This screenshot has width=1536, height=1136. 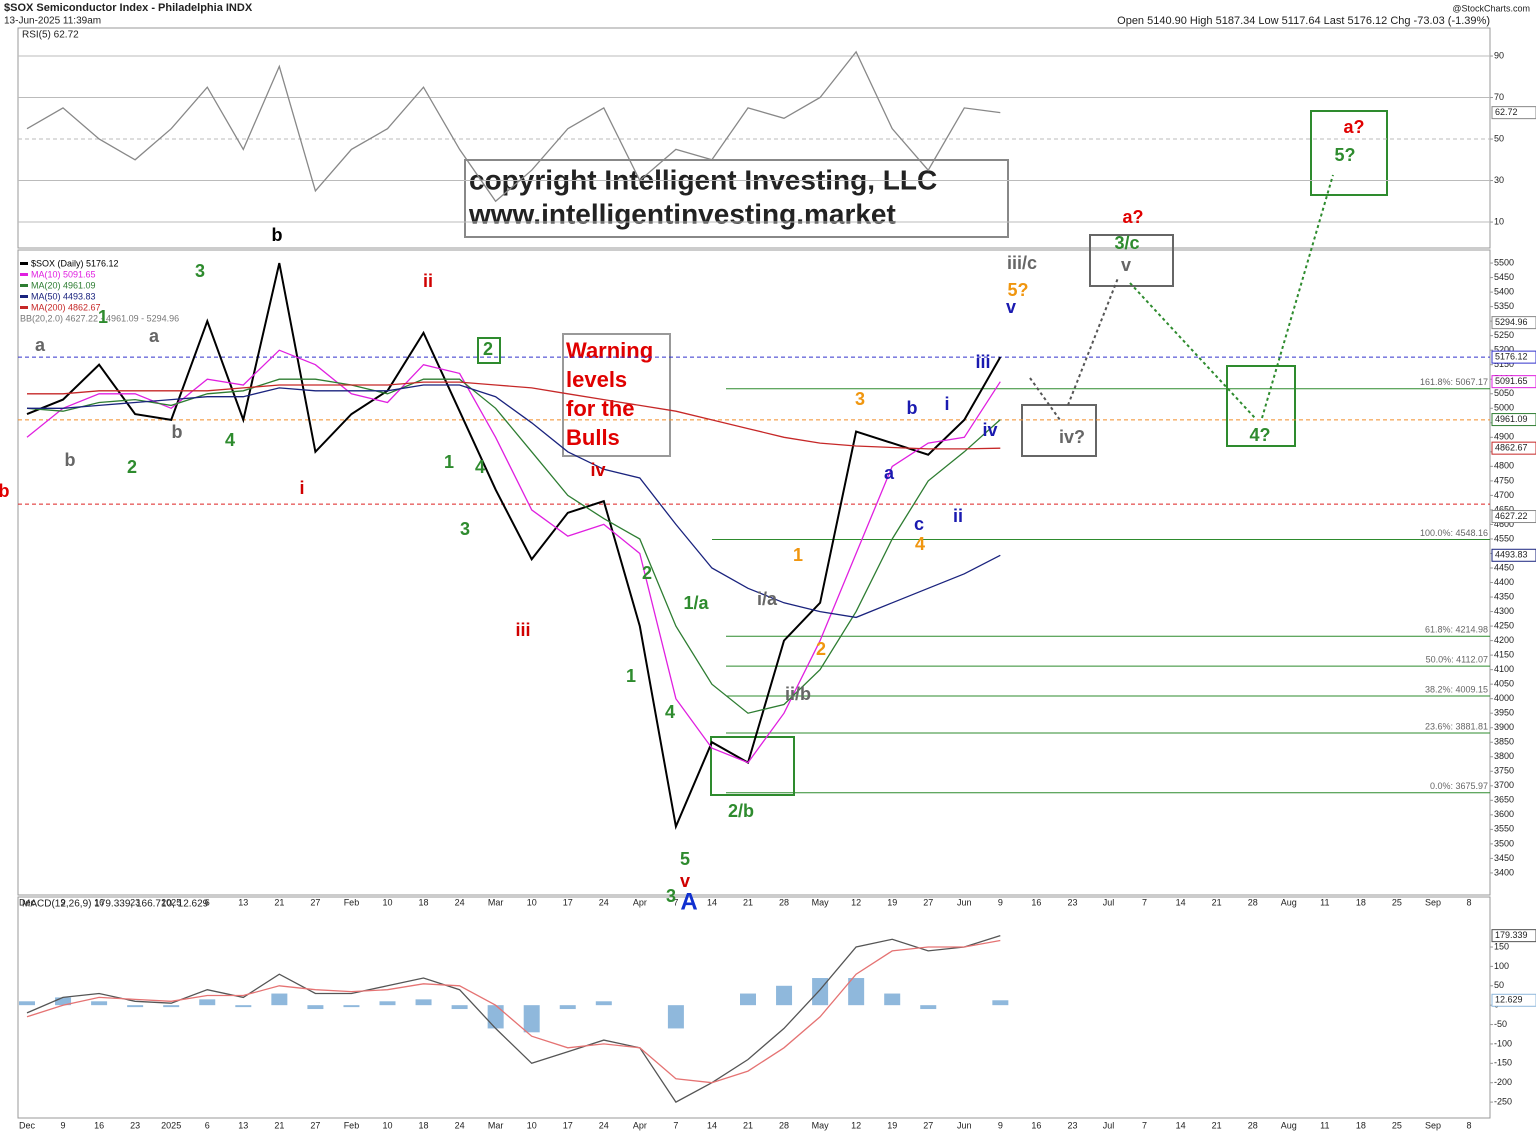 What do you see at coordinates (946, 404) in the screenshot?
I see `wave-label: i` at bounding box center [946, 404].